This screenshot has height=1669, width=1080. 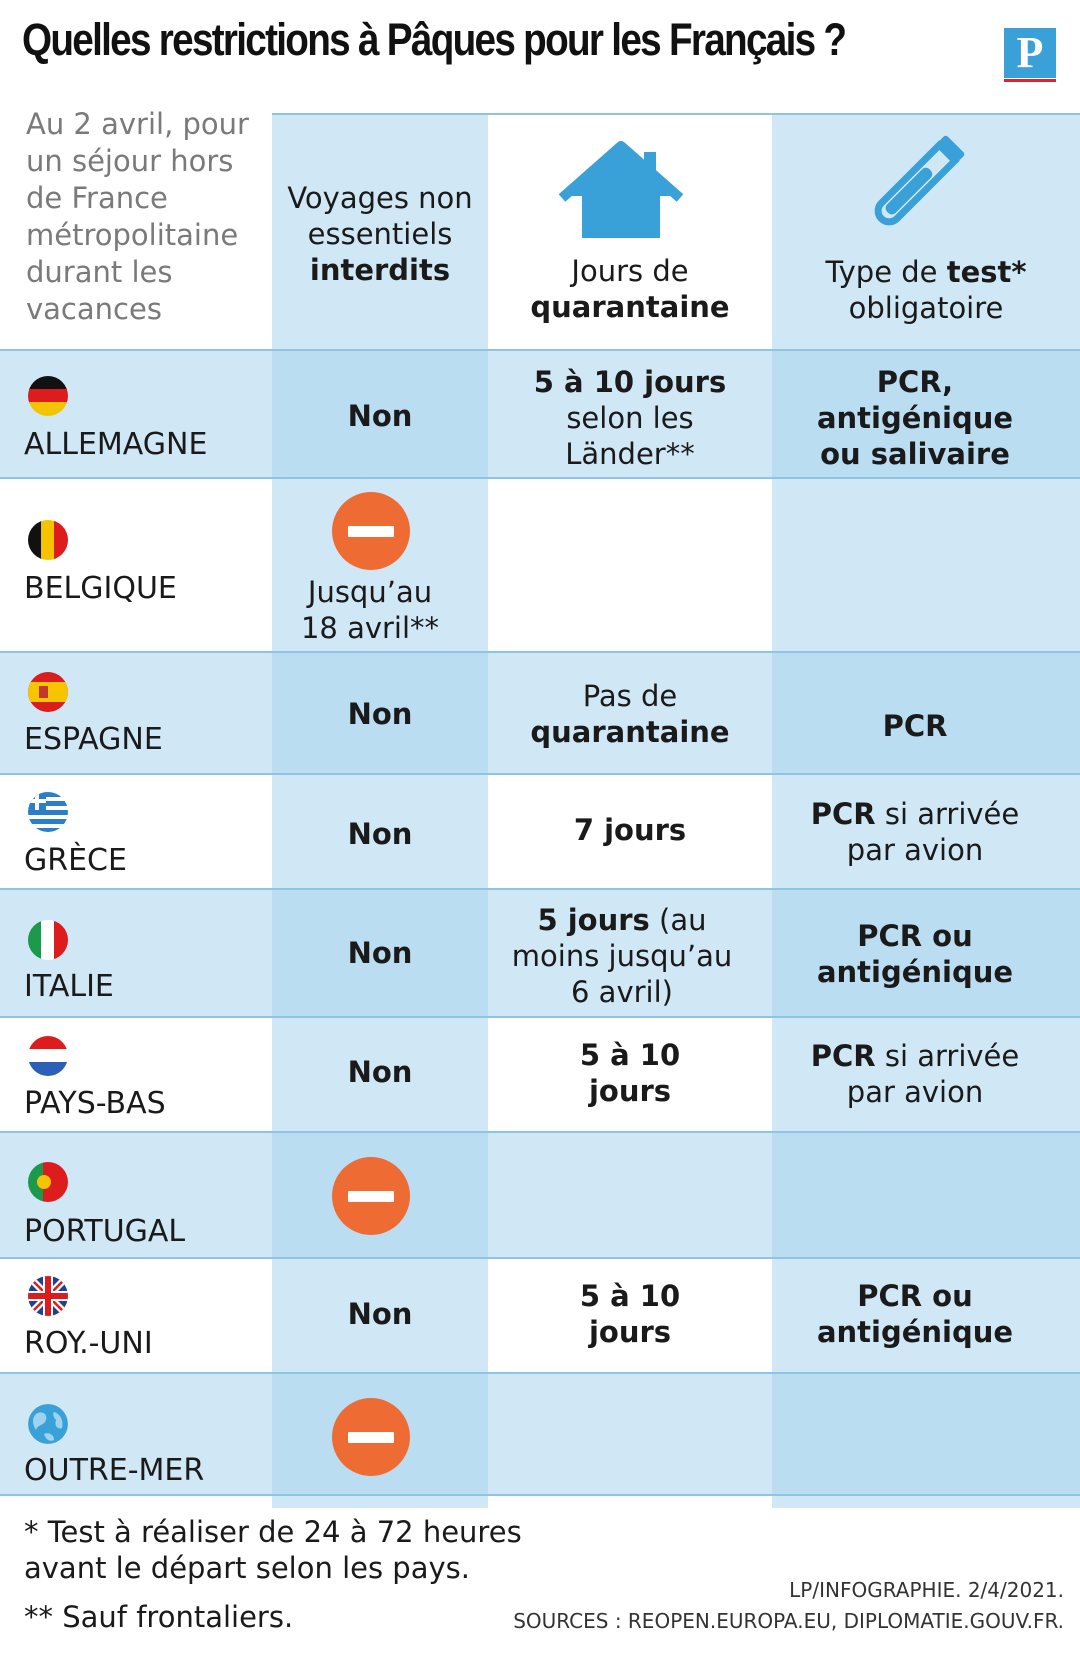 What do you see at coordinates (926, 1590) in the screenshot?
I see `credit-line: LP/INFOGRAPHIE. 2/4/2021.` at bounding box center [926, 1590].